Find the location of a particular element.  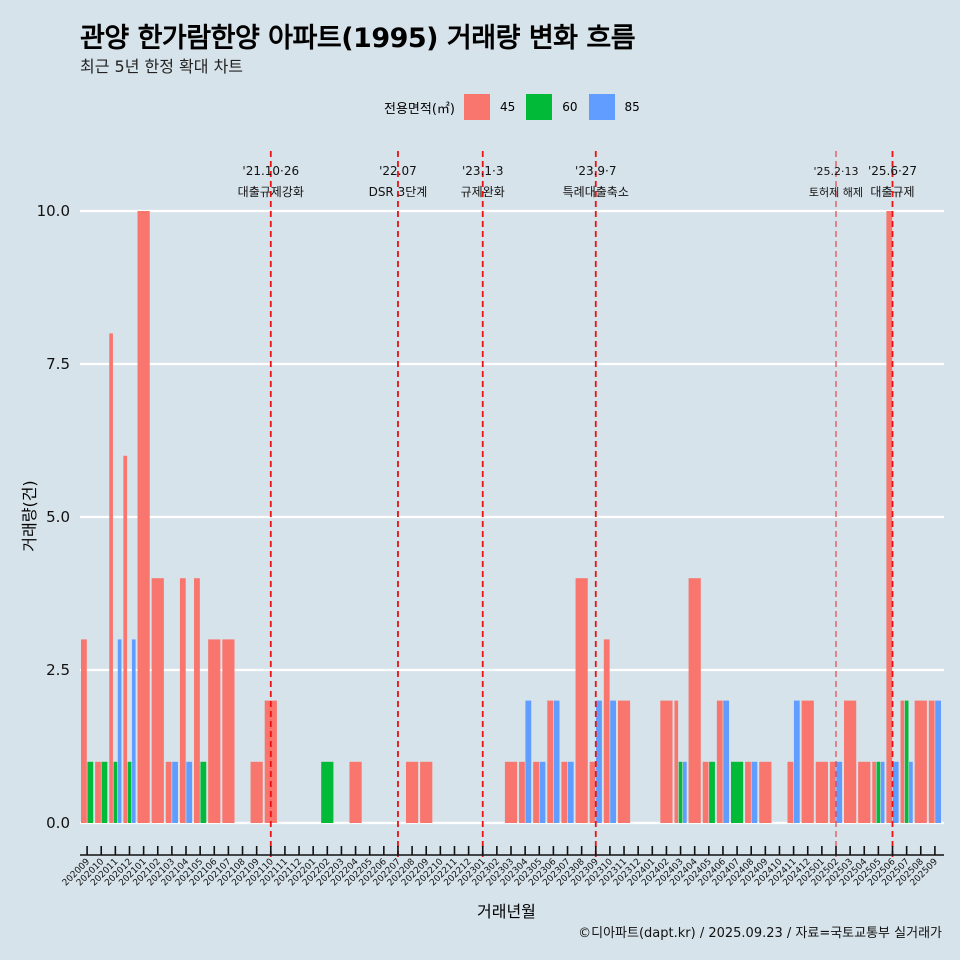

legend: 전용면적(㎡) 45 60 85 is located at coordinates (517, 107).